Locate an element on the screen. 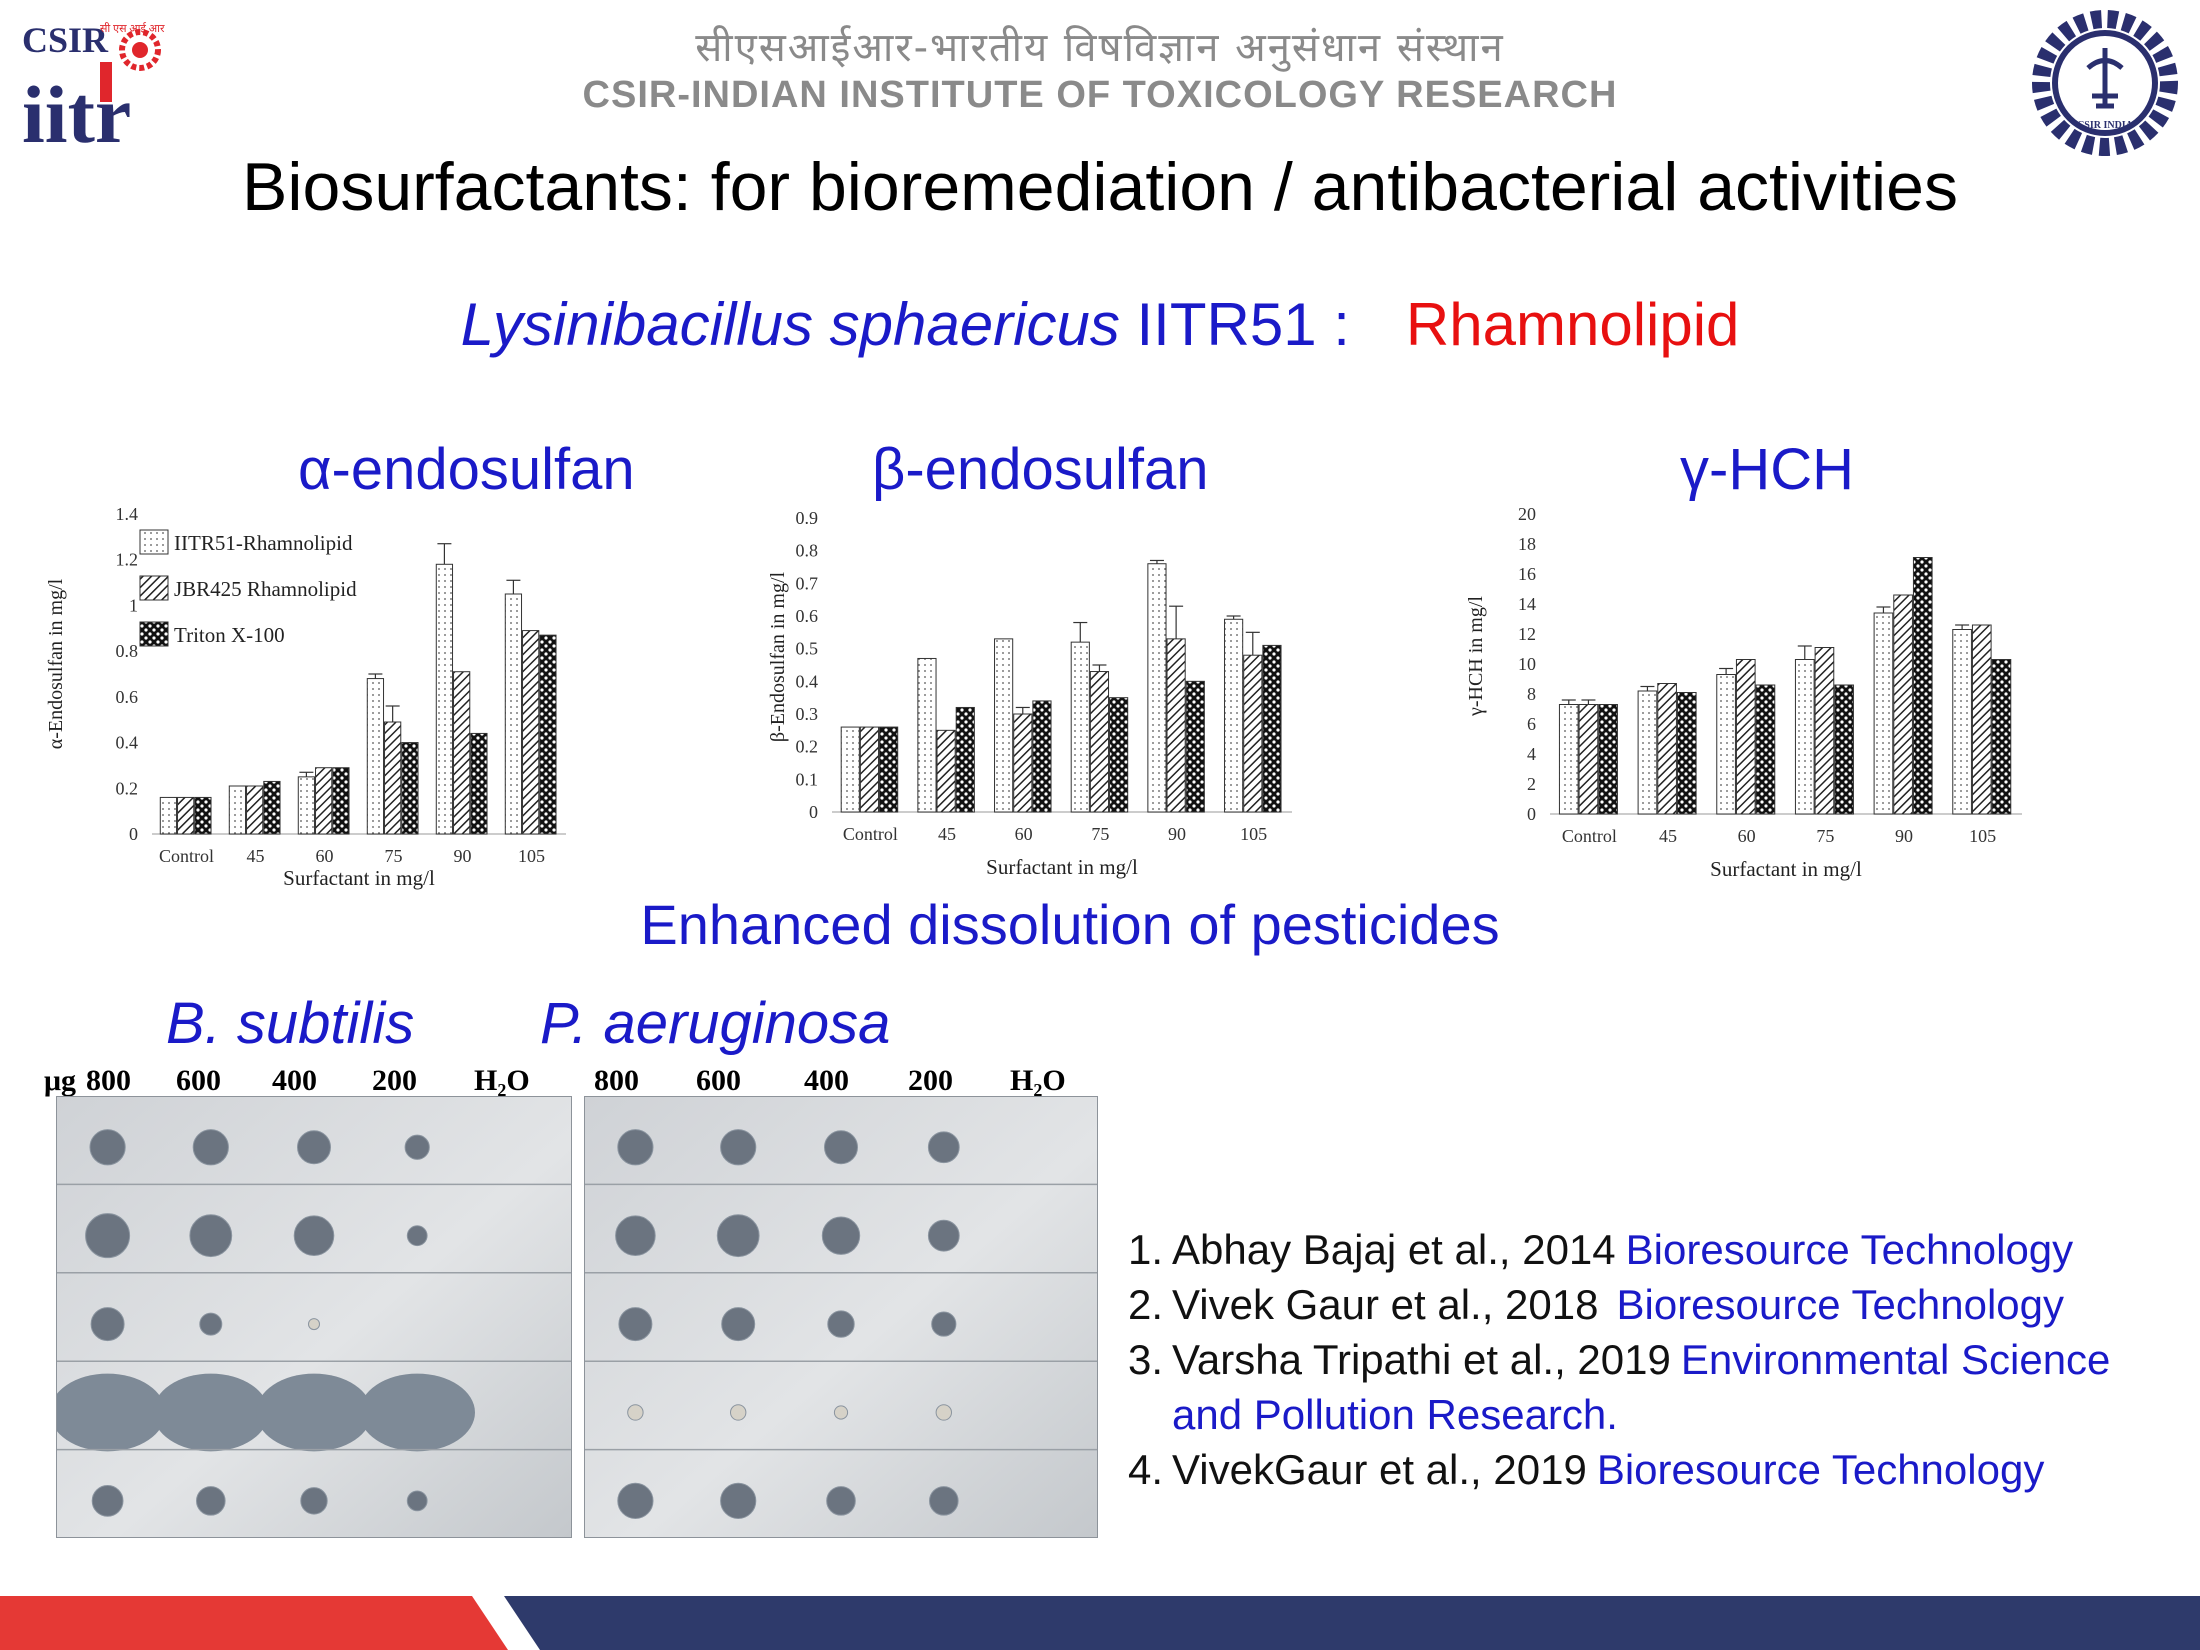  reference-journal: Environmental Science is located at coordinates (1895, 1359).